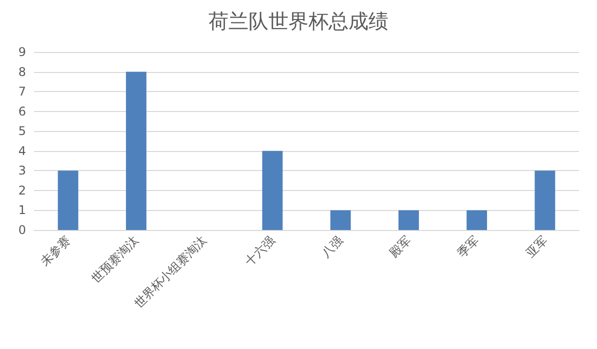  I want to click on y-tick-label: 4, so click(22, 151).